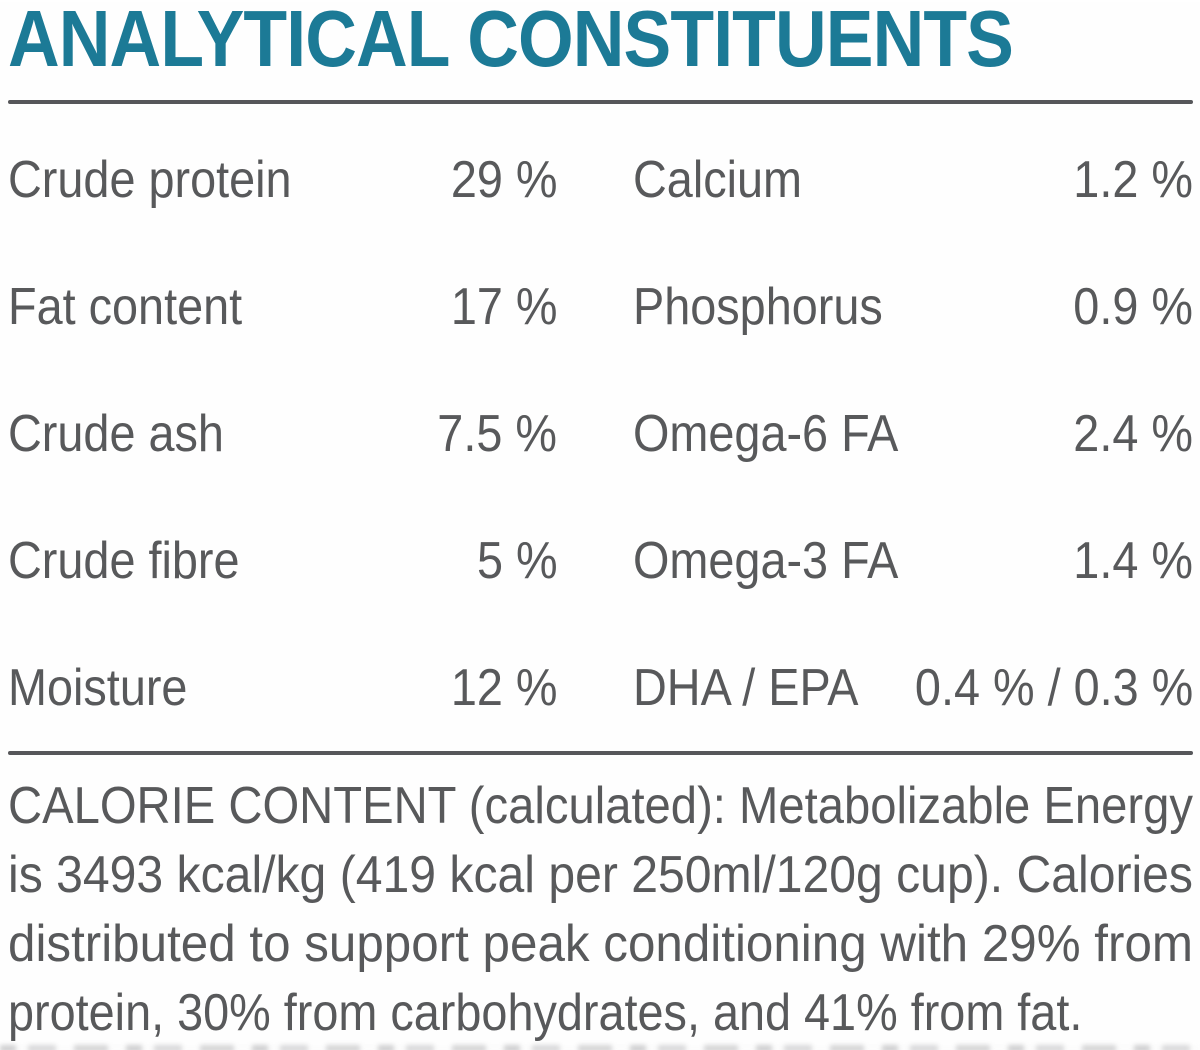 The image size is (1200, 1050). What do you see at coordinates (1133, 433) in the screenshot?
I see `nutrient-value: 2.4 %` at bounding box center [1133, 433].